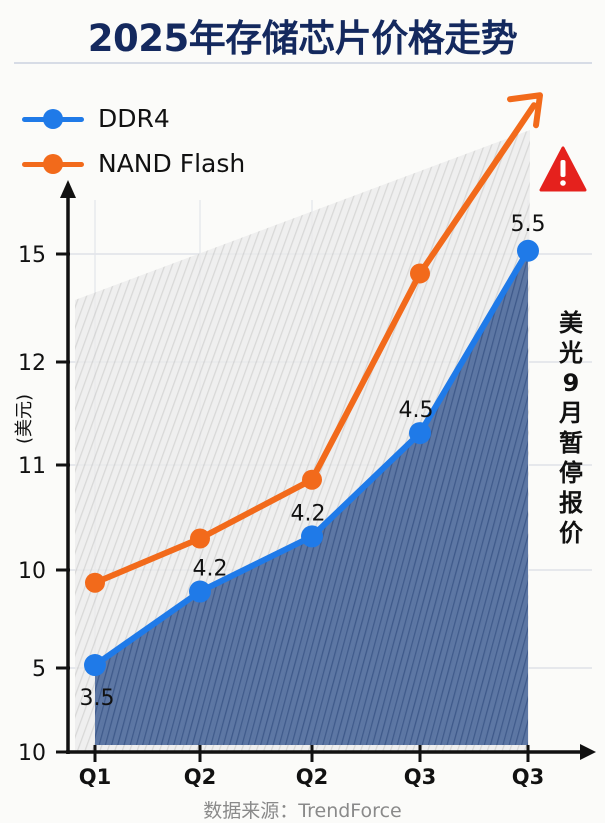 This screenshot has height=823, width=605. What do you see at coordinates (525, 110) in the screenshot?
I see `nand-trend-arrowhead` at bounding box center [525, 110].